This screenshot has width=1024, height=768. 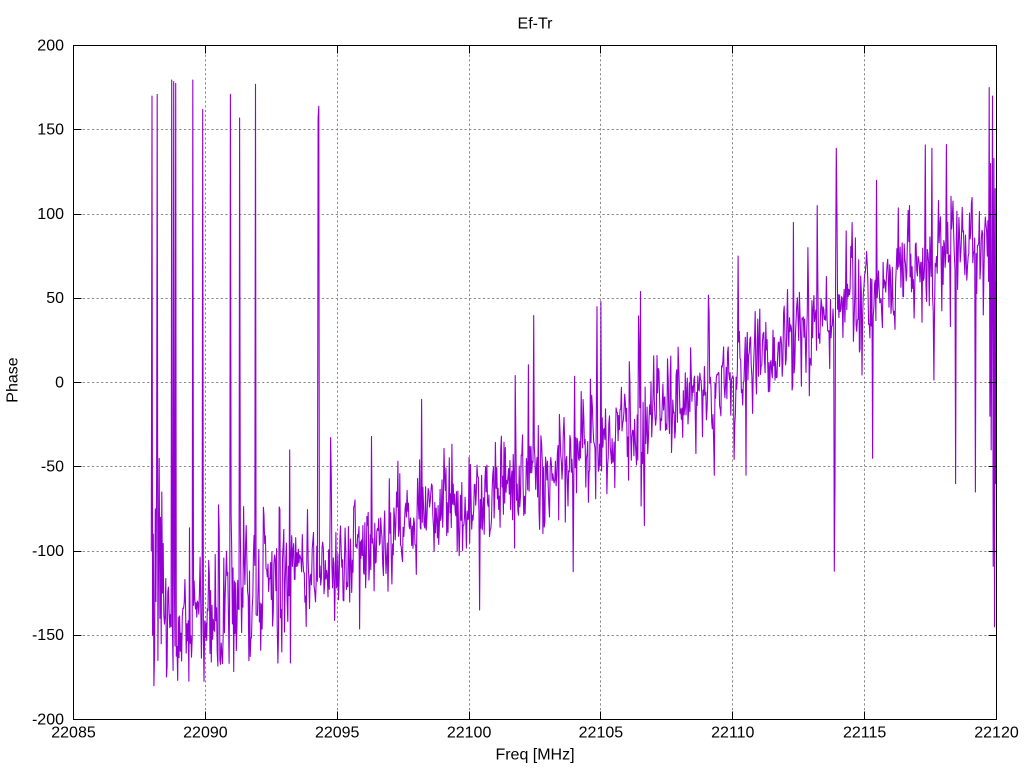 I want to click on svg-text: 22110, so click(x=732, y=733).